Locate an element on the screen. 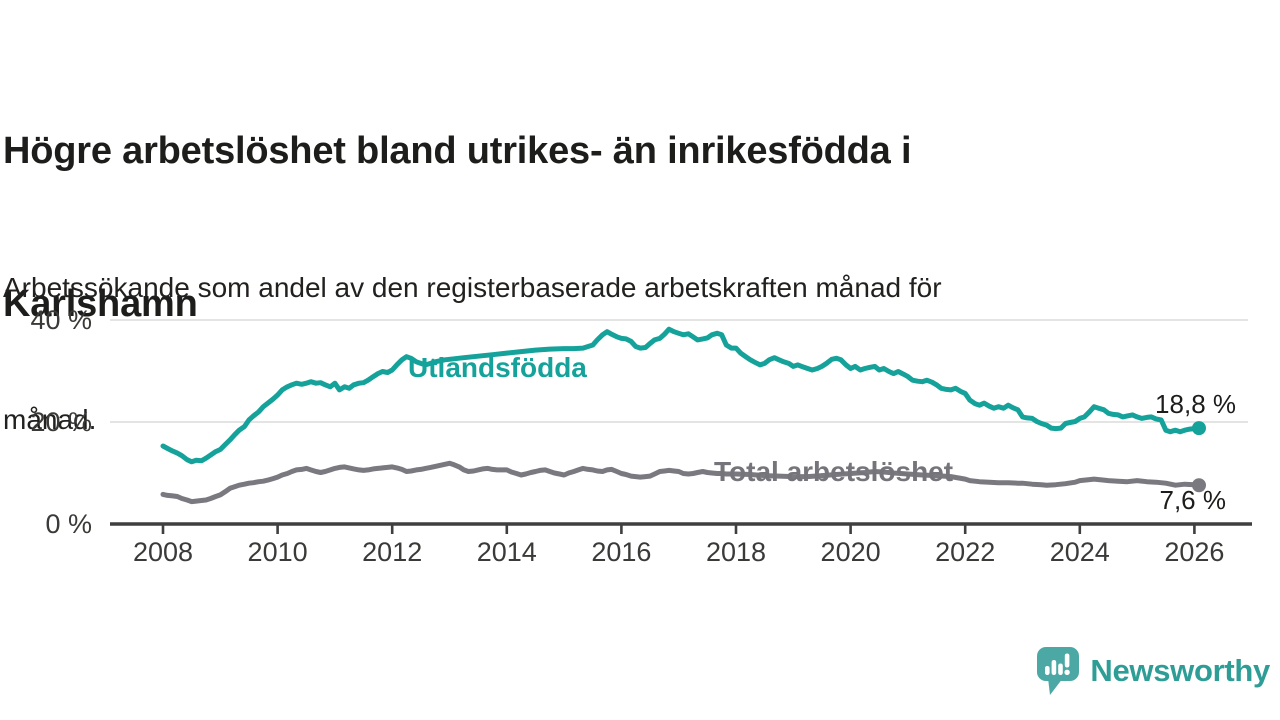  series-end-dot-total is located at coordinates (1198, 485).